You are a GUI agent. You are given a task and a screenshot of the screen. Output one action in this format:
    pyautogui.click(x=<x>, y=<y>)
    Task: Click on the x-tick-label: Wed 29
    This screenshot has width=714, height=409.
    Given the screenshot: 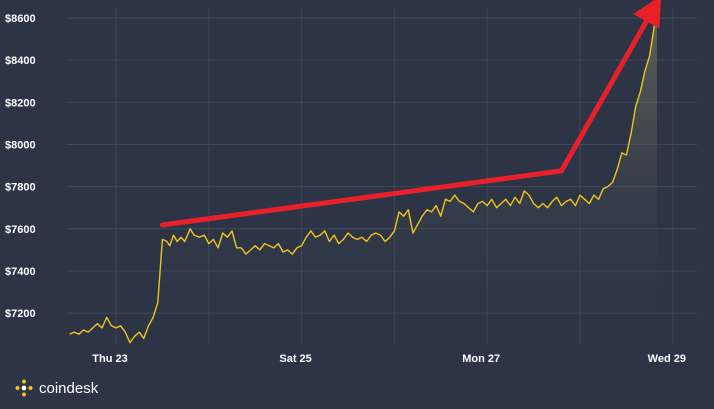 What is the action you would take?
    pyautogui.click(x=667, y=359)
    